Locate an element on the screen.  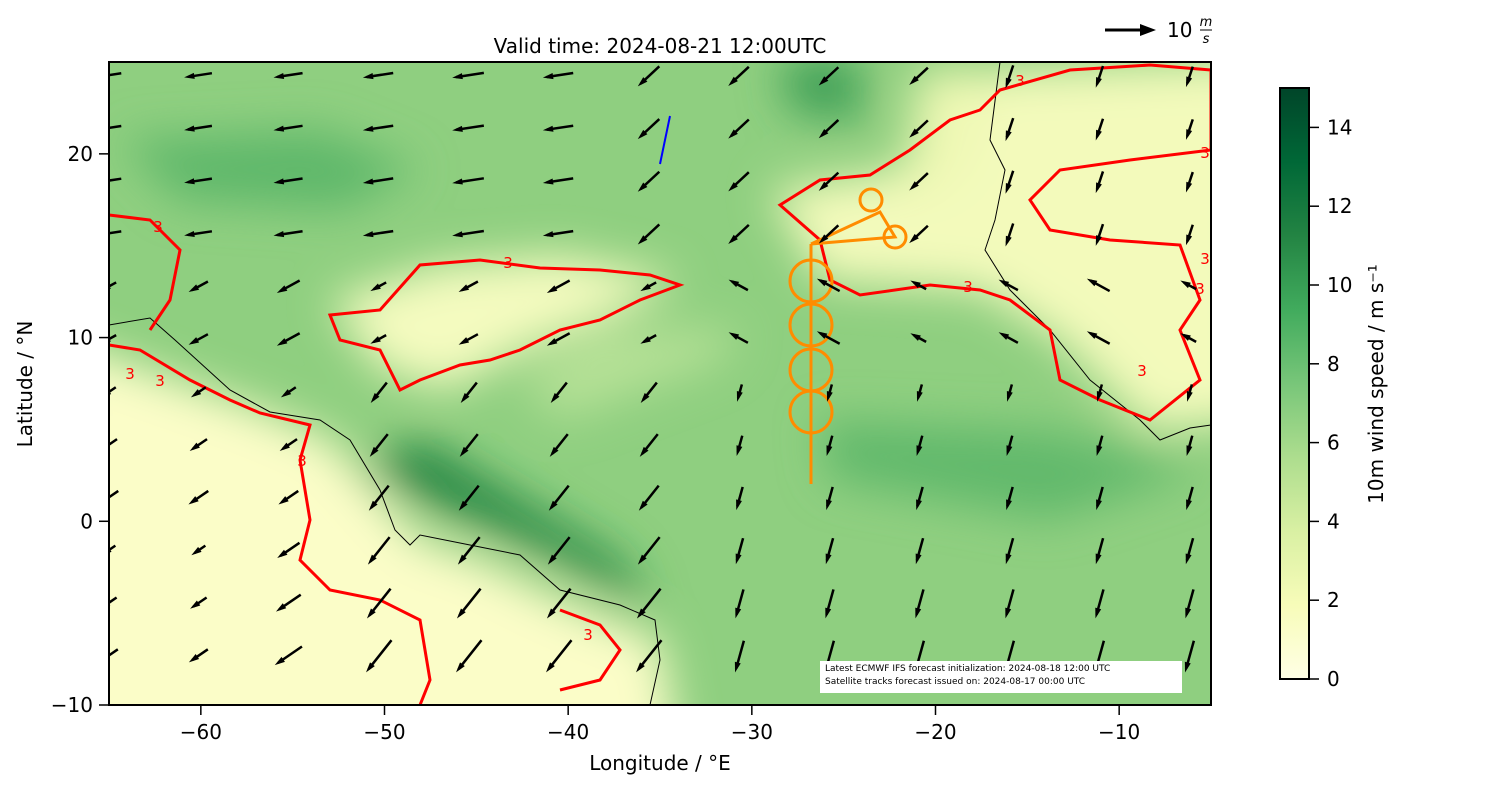
quiver-key-unit: s is located at coordinates (1206, 39).